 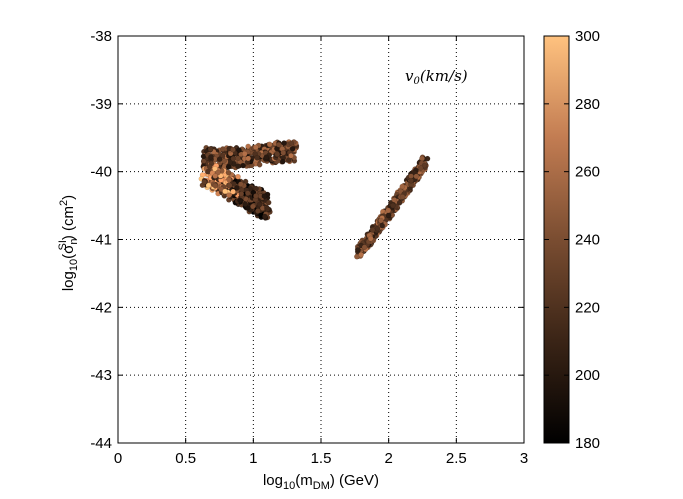 What do you see at coordinates (436, 77) in the screenshot?
I see `annotation-v0: v0(km/s)` at bounding box center [436, 77].